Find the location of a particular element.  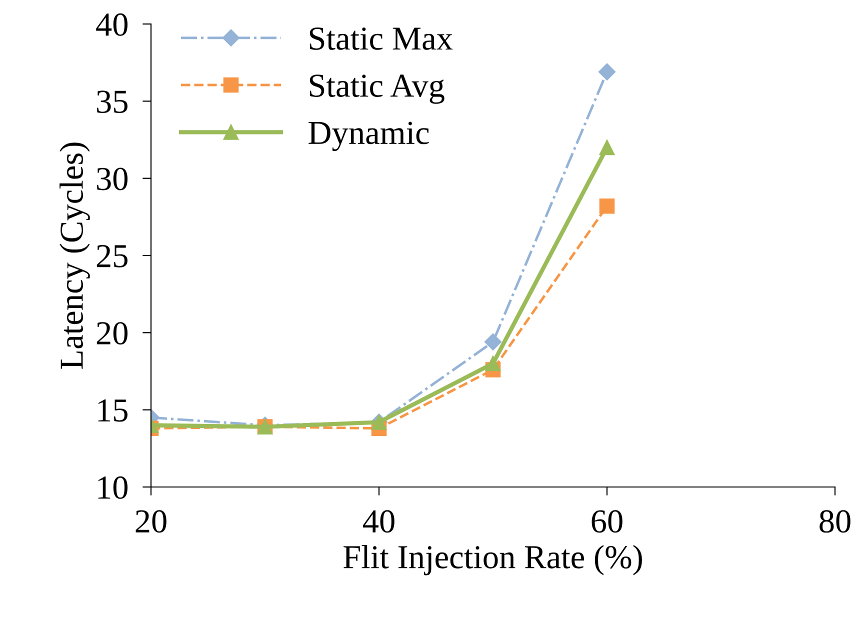

x-tick-label: 20 is located at coordinates (151, 521).